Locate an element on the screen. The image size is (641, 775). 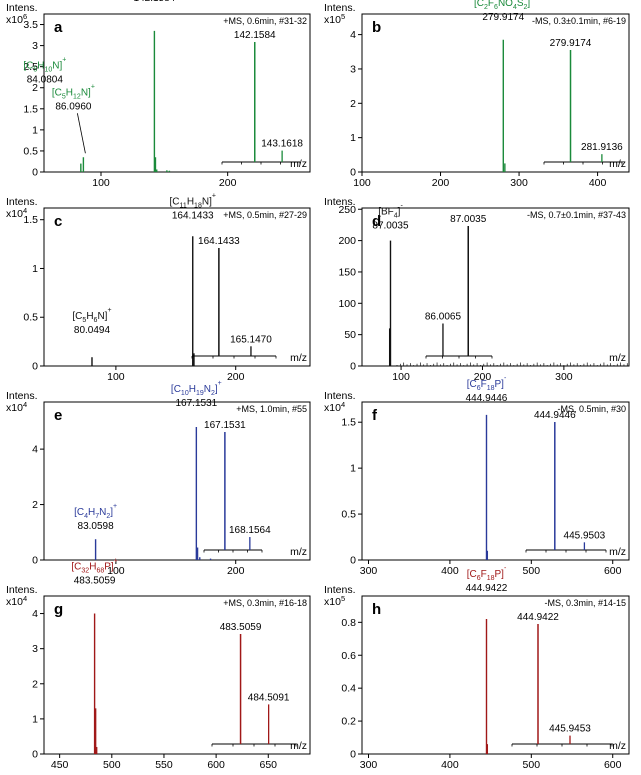
panel-letter: f is located at coordinates (375, 415).